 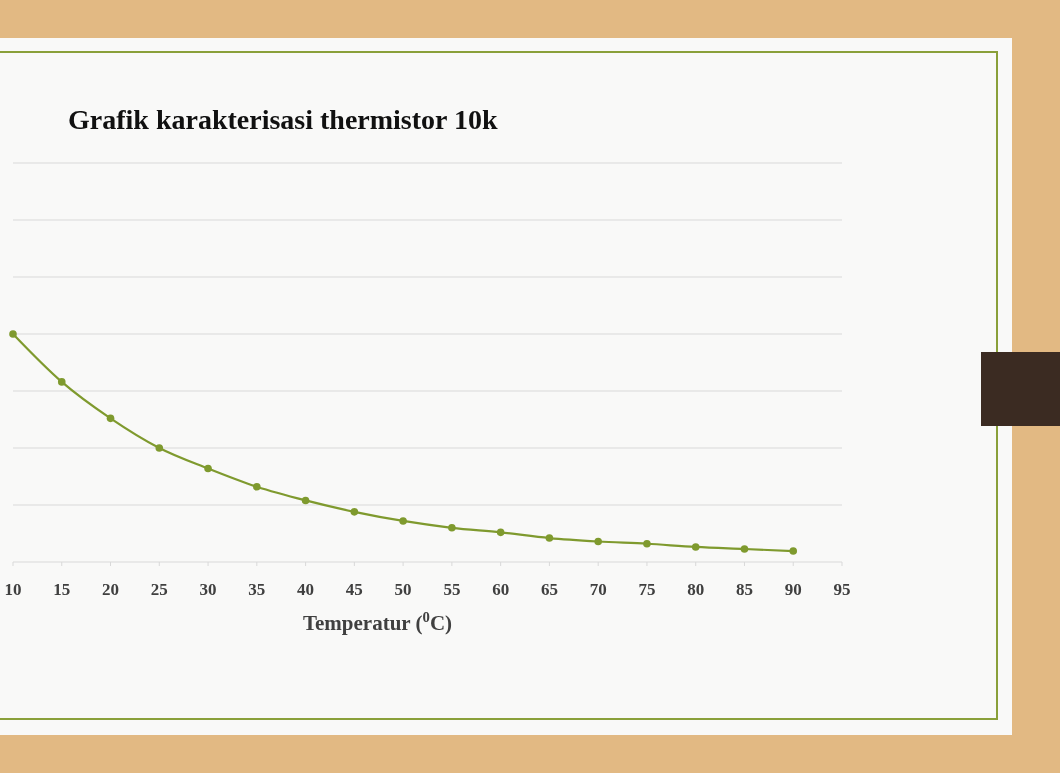 What do you see at coordinates (793, 589) in the screenshot?
I see `x-tick-label: 90` at bounding box center [793, 589].